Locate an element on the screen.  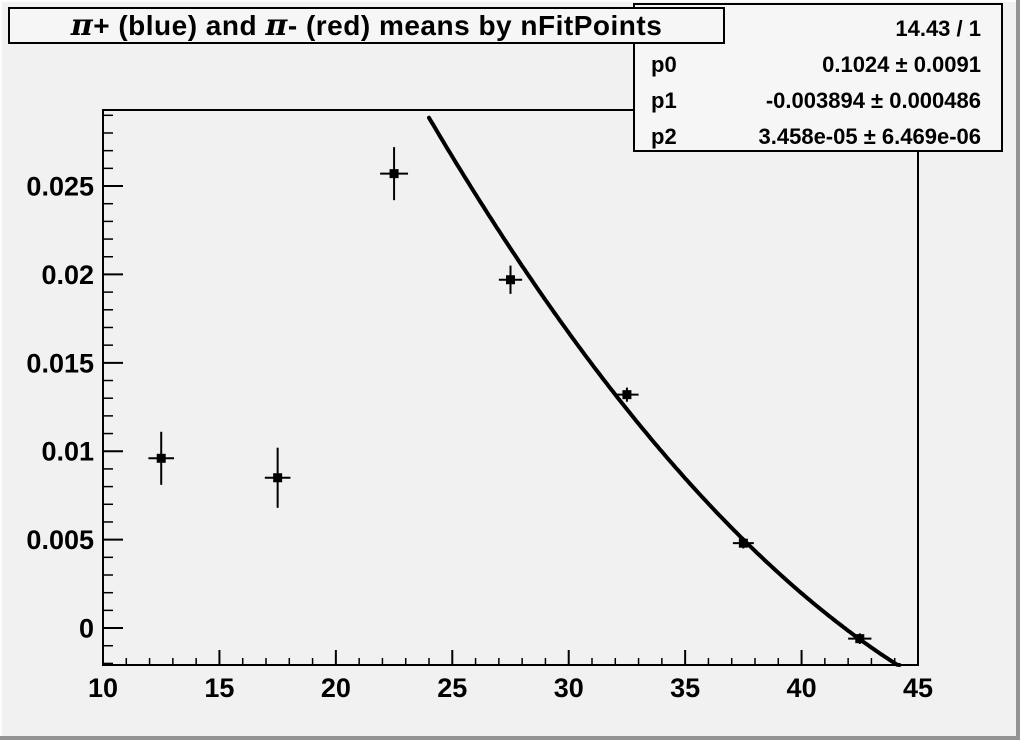
x-tick-label: 10 is located at coordinates (103, 688).